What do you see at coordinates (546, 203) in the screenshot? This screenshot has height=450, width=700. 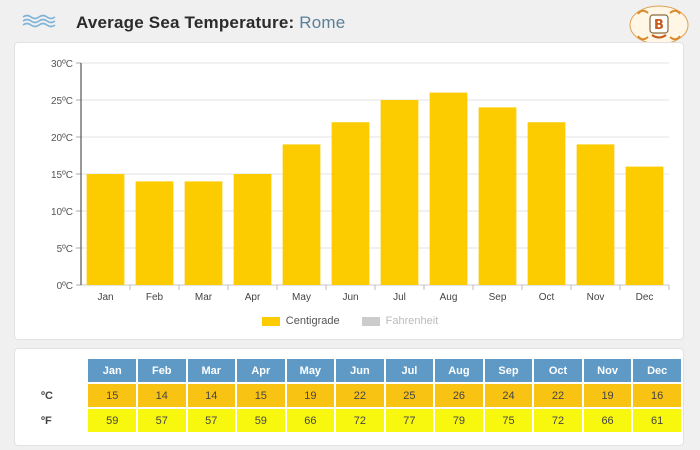 I see `bar-oct` at bounding box center [546, 203].